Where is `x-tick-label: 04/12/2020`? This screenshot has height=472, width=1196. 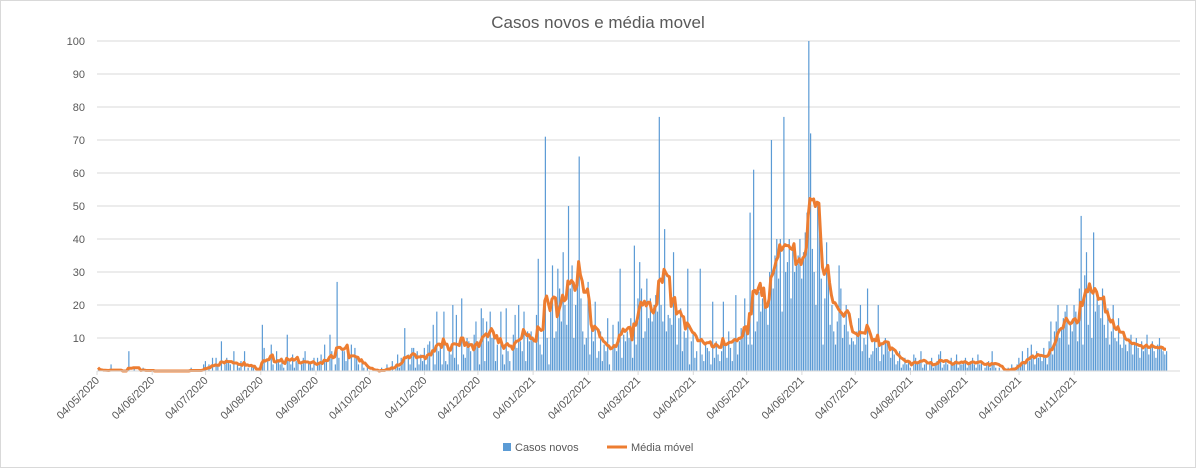
x-tick-label: 04/12/2020 is located at coordinates (459, 398).